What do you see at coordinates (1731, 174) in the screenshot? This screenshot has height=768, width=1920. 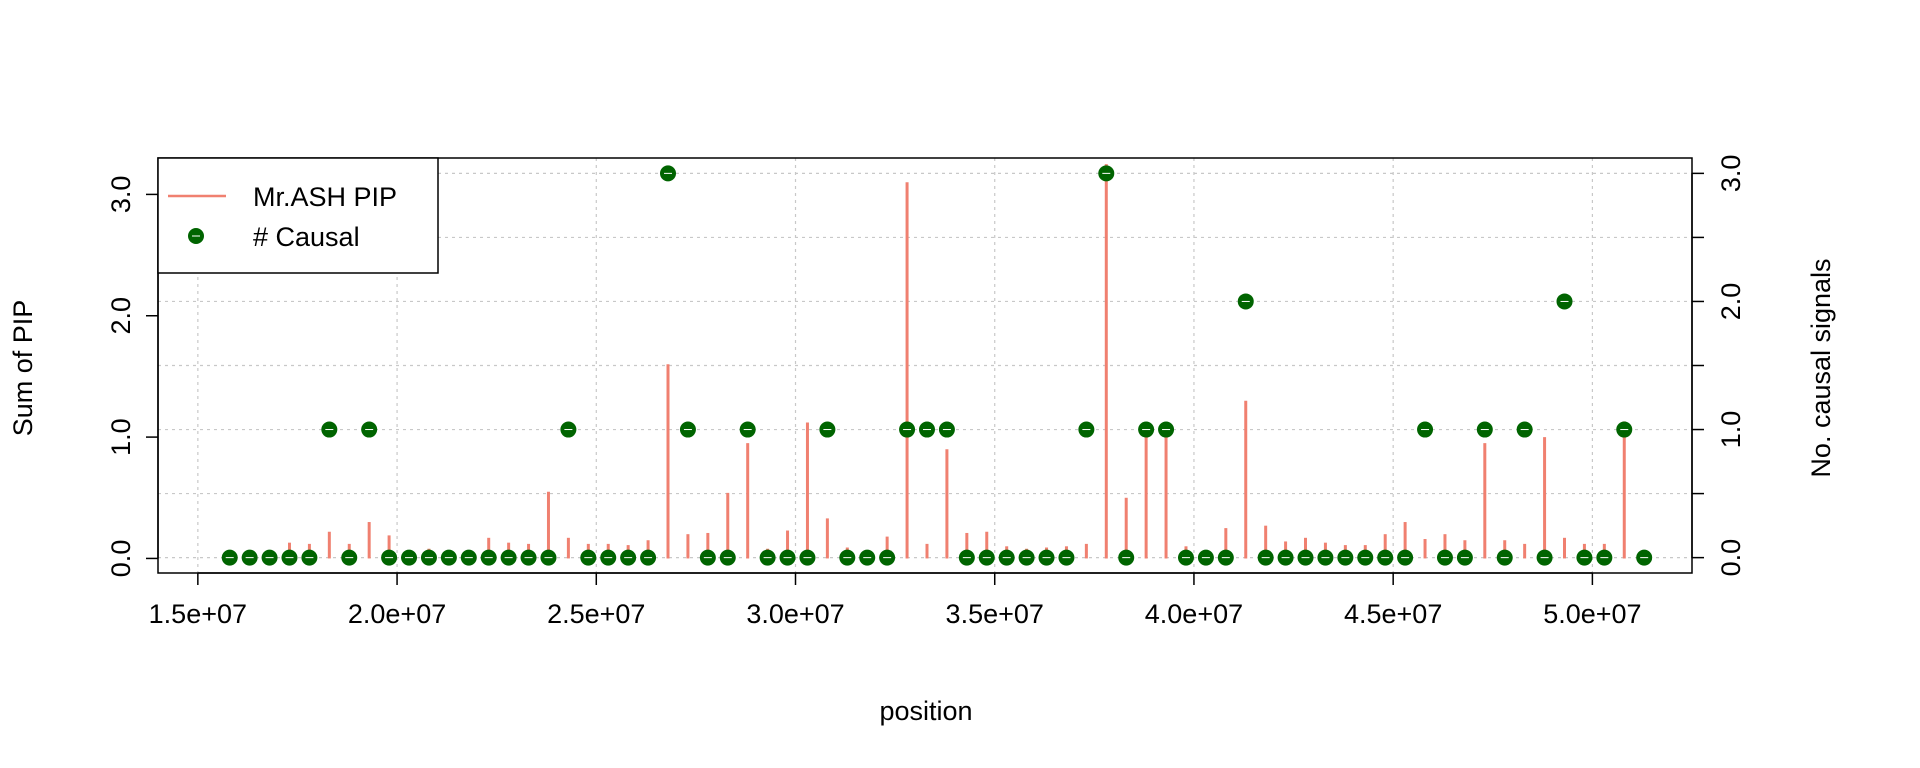 I see `y2-tick-label: 3.0` at bounding box center [1731, 174].